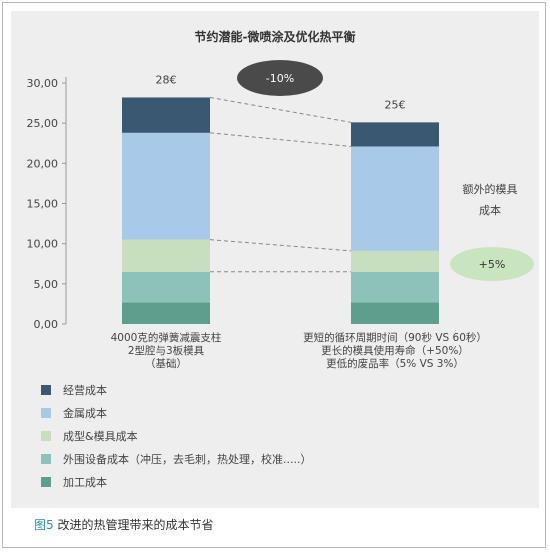 The width and height of the screenshot is (550, 552). Describe the element at coordinates (43, 123) in the screenshot. I see `y-tick-label: 25,00` at that location.